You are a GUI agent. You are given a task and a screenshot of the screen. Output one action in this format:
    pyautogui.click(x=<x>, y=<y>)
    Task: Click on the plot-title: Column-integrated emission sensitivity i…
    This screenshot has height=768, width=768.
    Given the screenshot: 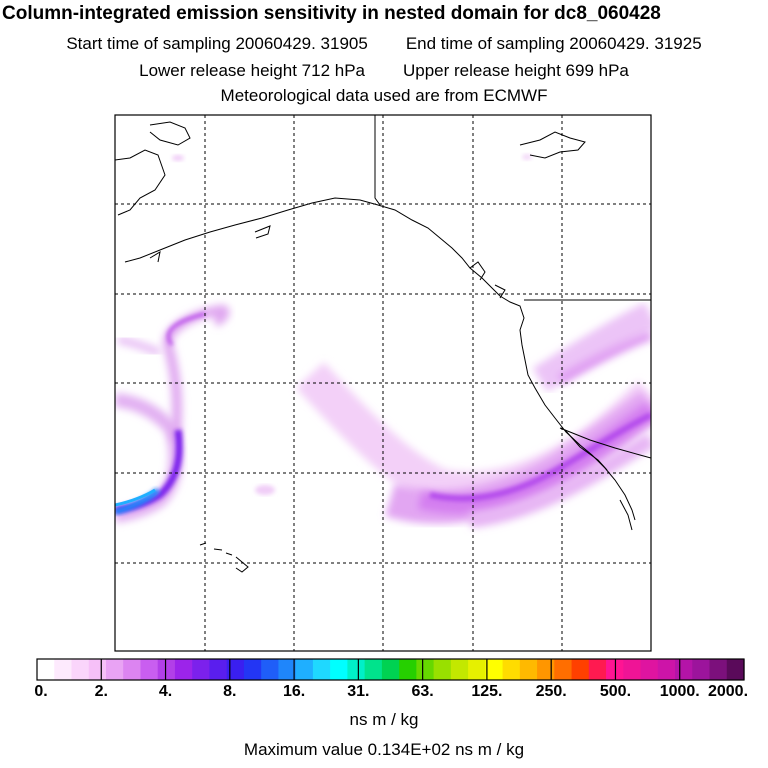 What is the action you would take?
    pyautogui.click(x=331, y=13)
    